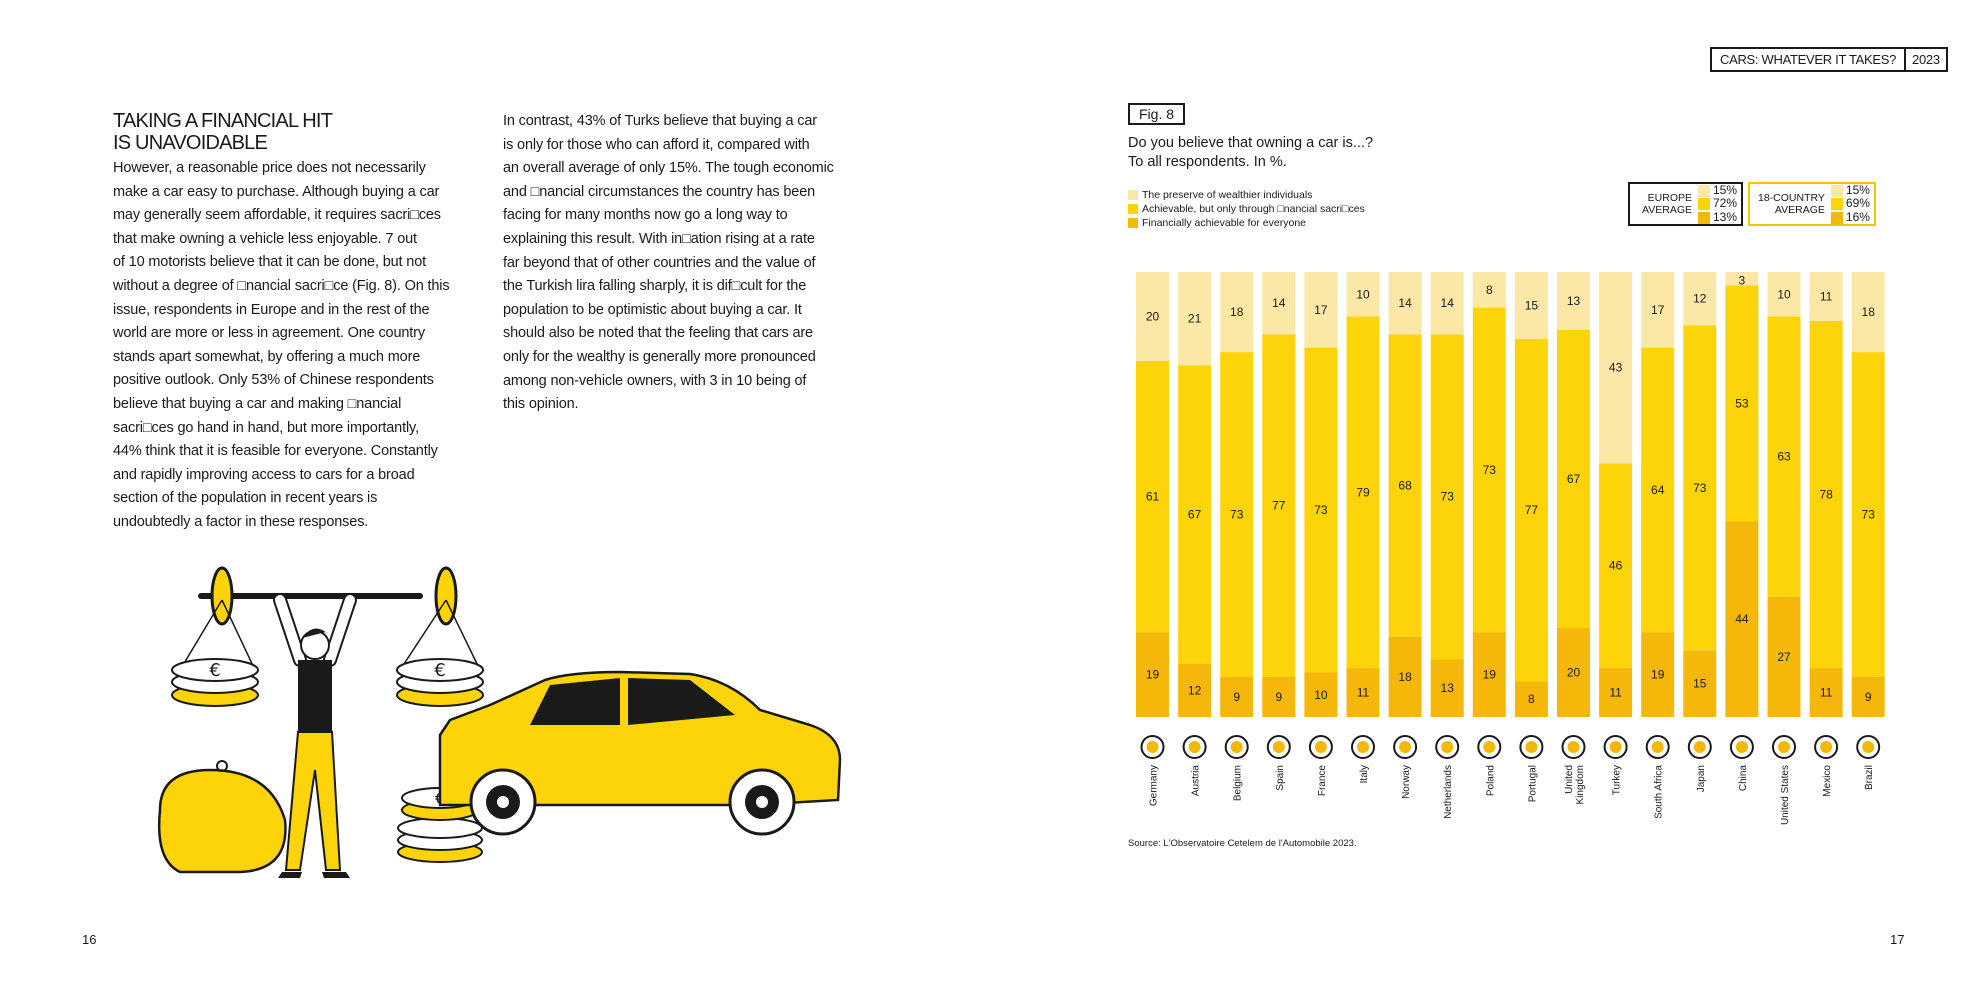  What do you see at coordinates (1742, 619) in the screenshot?
I see `bar-value-label: 44` at bounding box center [1742, 619].